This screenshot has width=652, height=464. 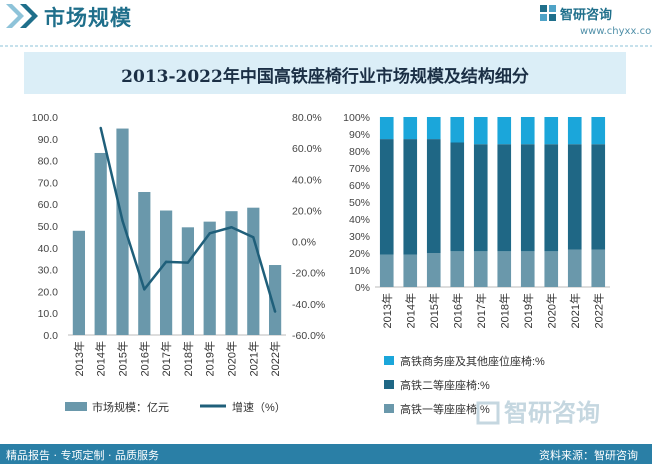 I want to click on stack-segment-2-2022年, so click(x=598, y=131).